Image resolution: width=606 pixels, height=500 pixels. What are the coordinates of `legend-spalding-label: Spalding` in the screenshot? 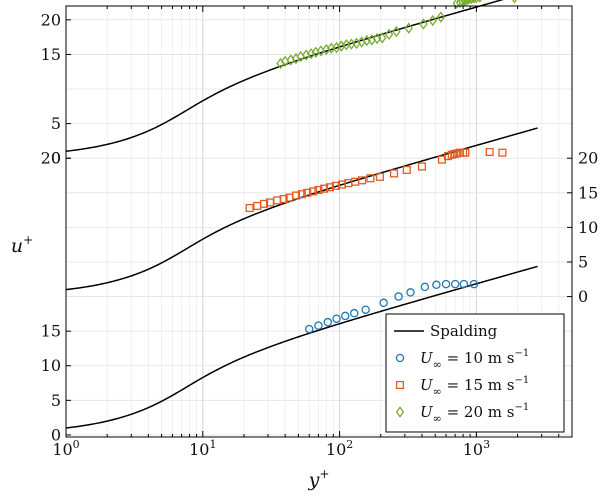 It's located at (464, 331).